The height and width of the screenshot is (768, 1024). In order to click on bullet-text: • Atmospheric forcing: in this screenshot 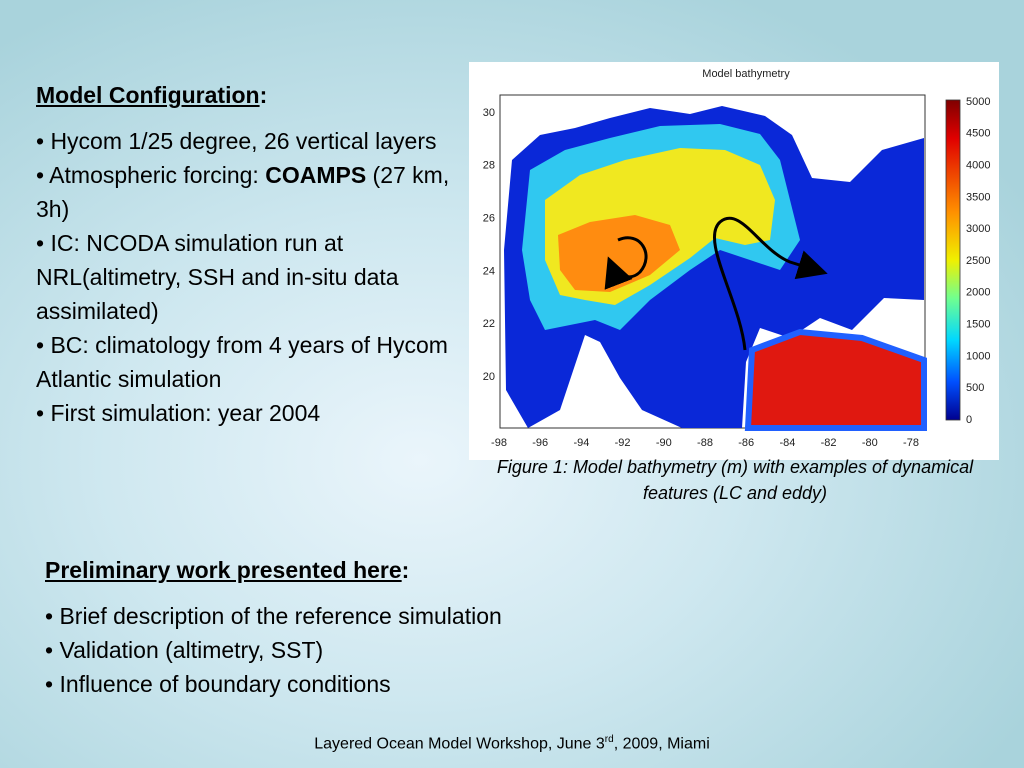, I will do `click(151, 175)`.